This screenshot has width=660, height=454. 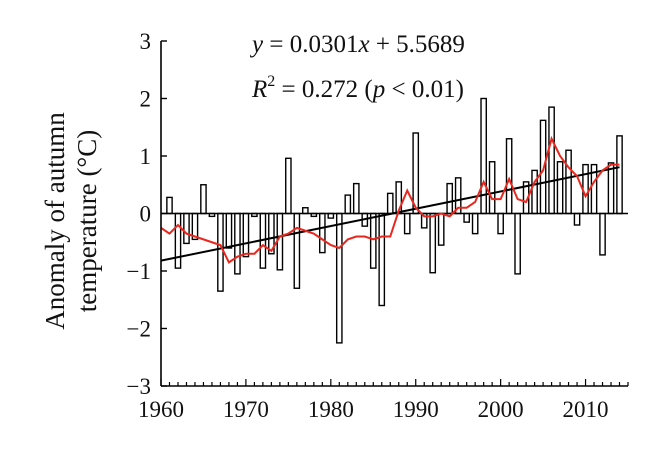 What do you see at coordinates (146, 99) in the screenshot?
I see `y-tick-label: 2` at bounding box center [146, 99].